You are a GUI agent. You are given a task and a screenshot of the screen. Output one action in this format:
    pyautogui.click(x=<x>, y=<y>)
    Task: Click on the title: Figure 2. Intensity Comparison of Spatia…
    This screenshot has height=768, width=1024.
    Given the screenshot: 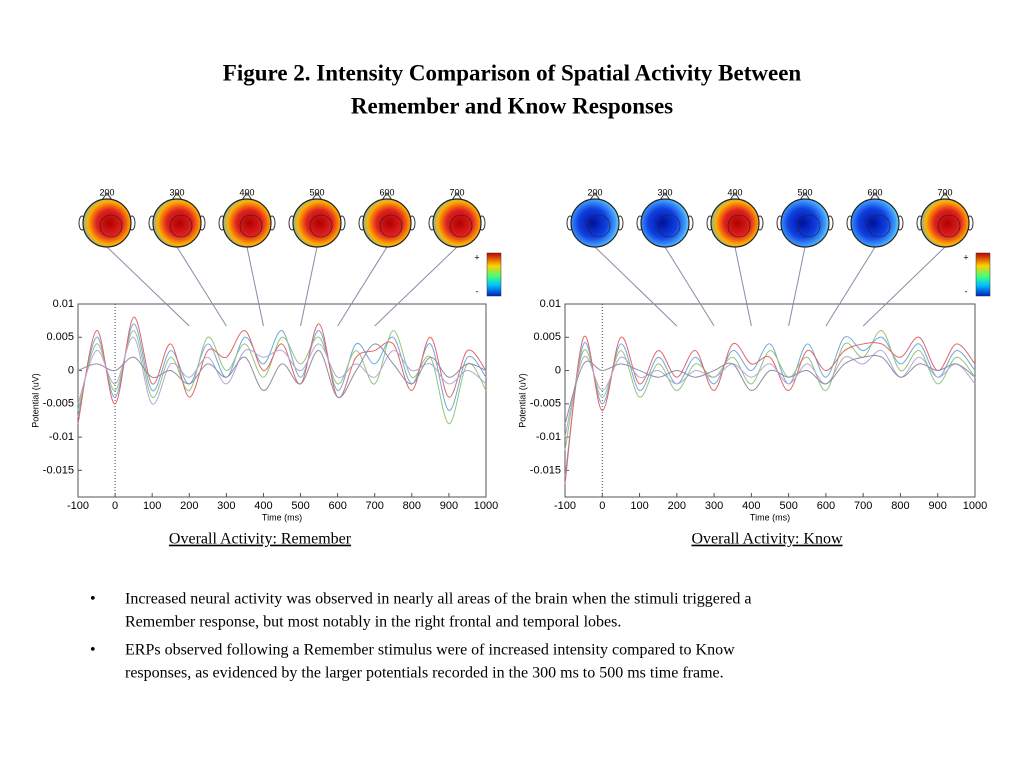 What is the action you would take?
    pyautogui.click(x=512, y=72)
    